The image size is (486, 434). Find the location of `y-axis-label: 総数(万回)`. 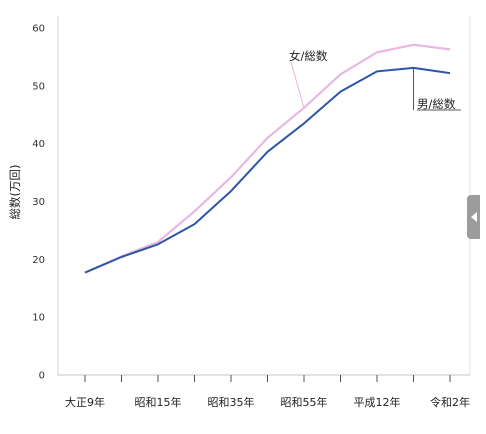

y-axis-label: 総数(万回) is located at coordinates (15, 192).